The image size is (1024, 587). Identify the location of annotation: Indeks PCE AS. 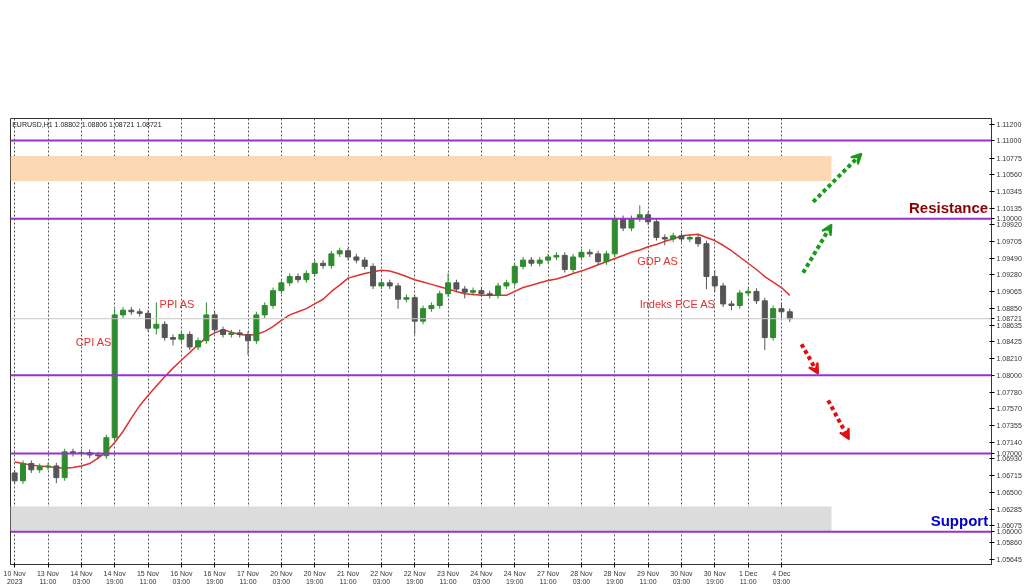
(677, 303).